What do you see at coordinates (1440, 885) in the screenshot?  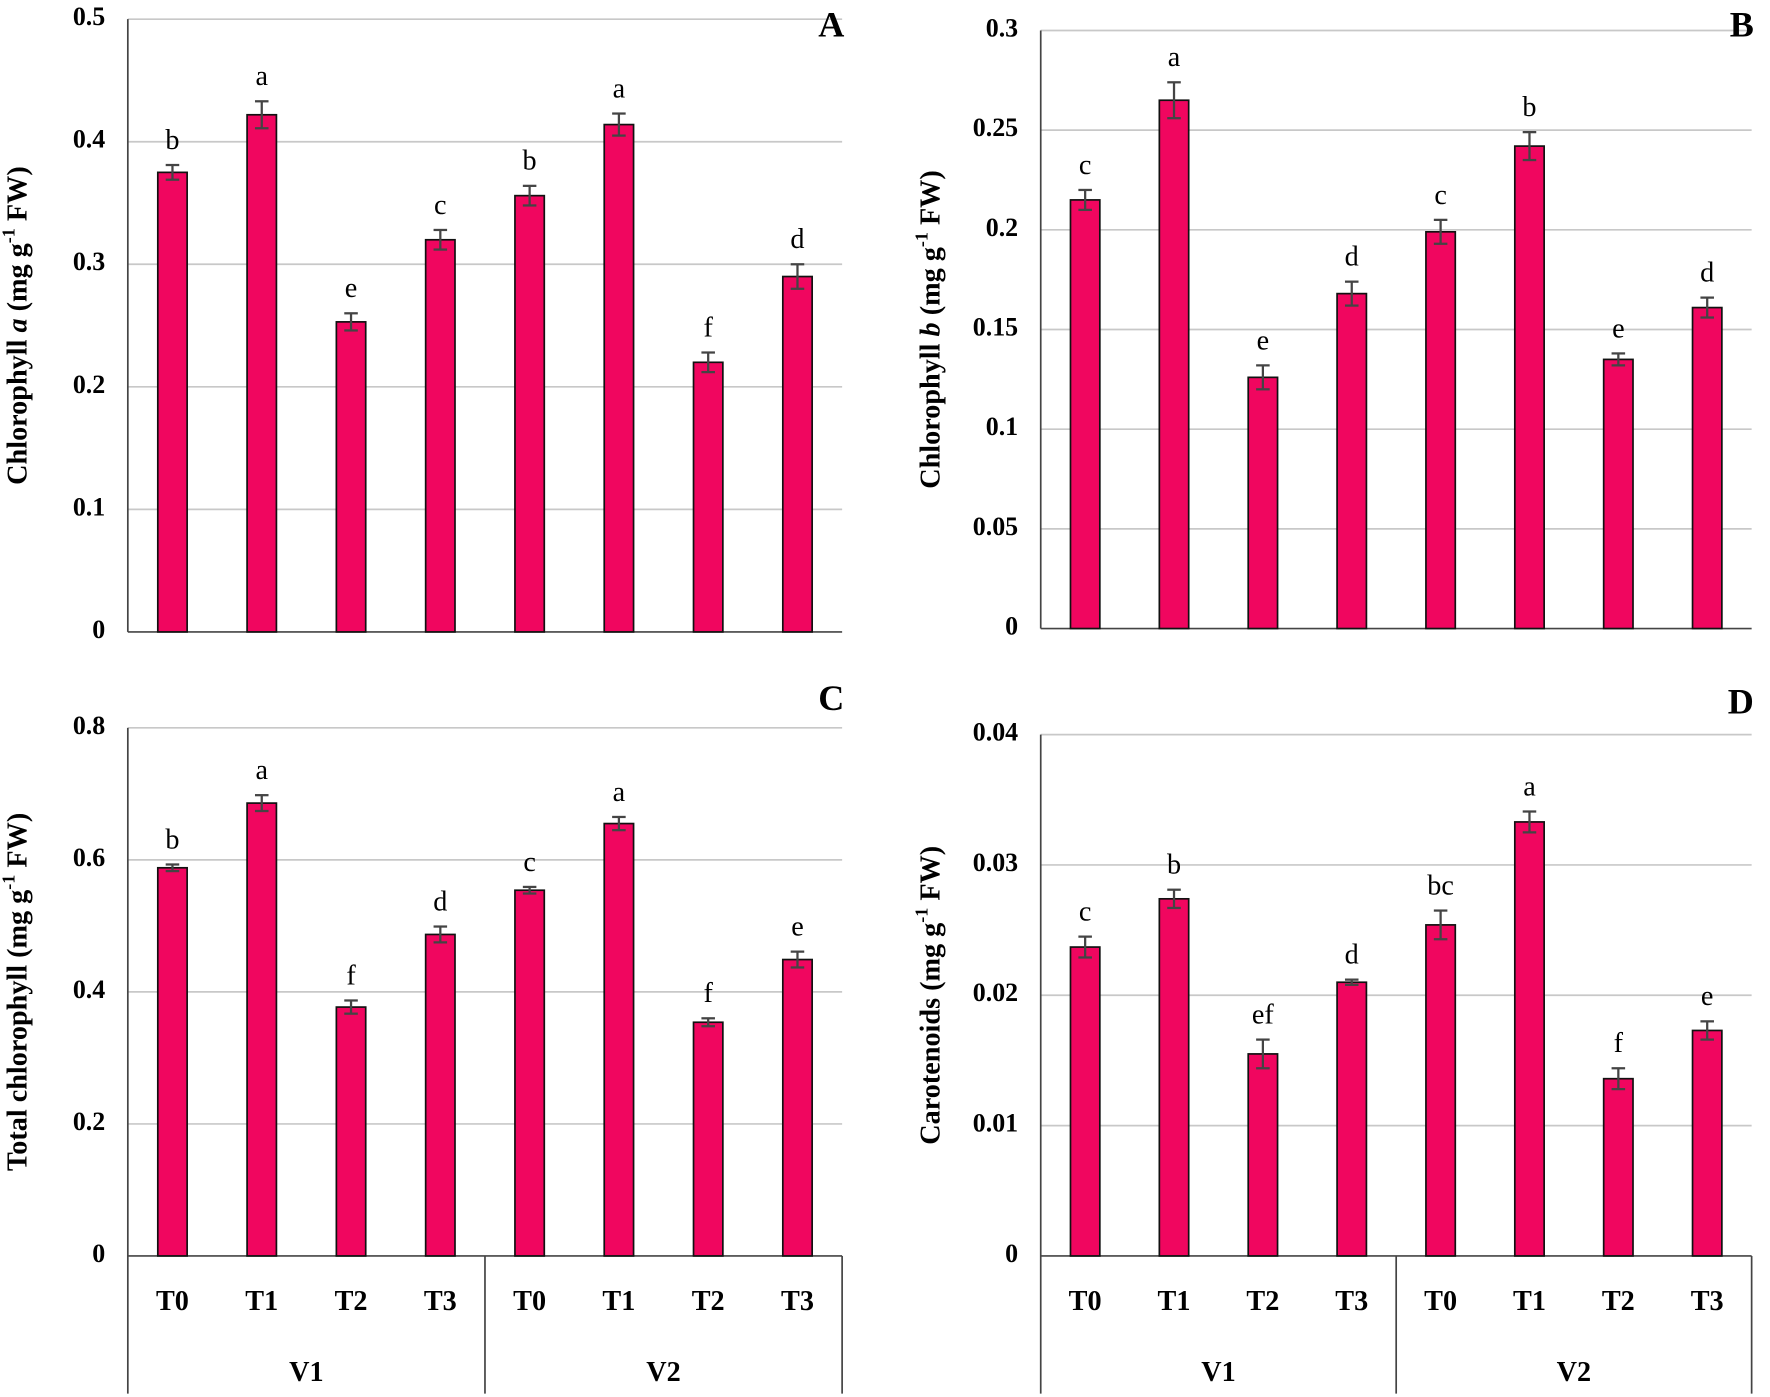 I see `significance-letter: bc` at bounding box center [1440, 885].